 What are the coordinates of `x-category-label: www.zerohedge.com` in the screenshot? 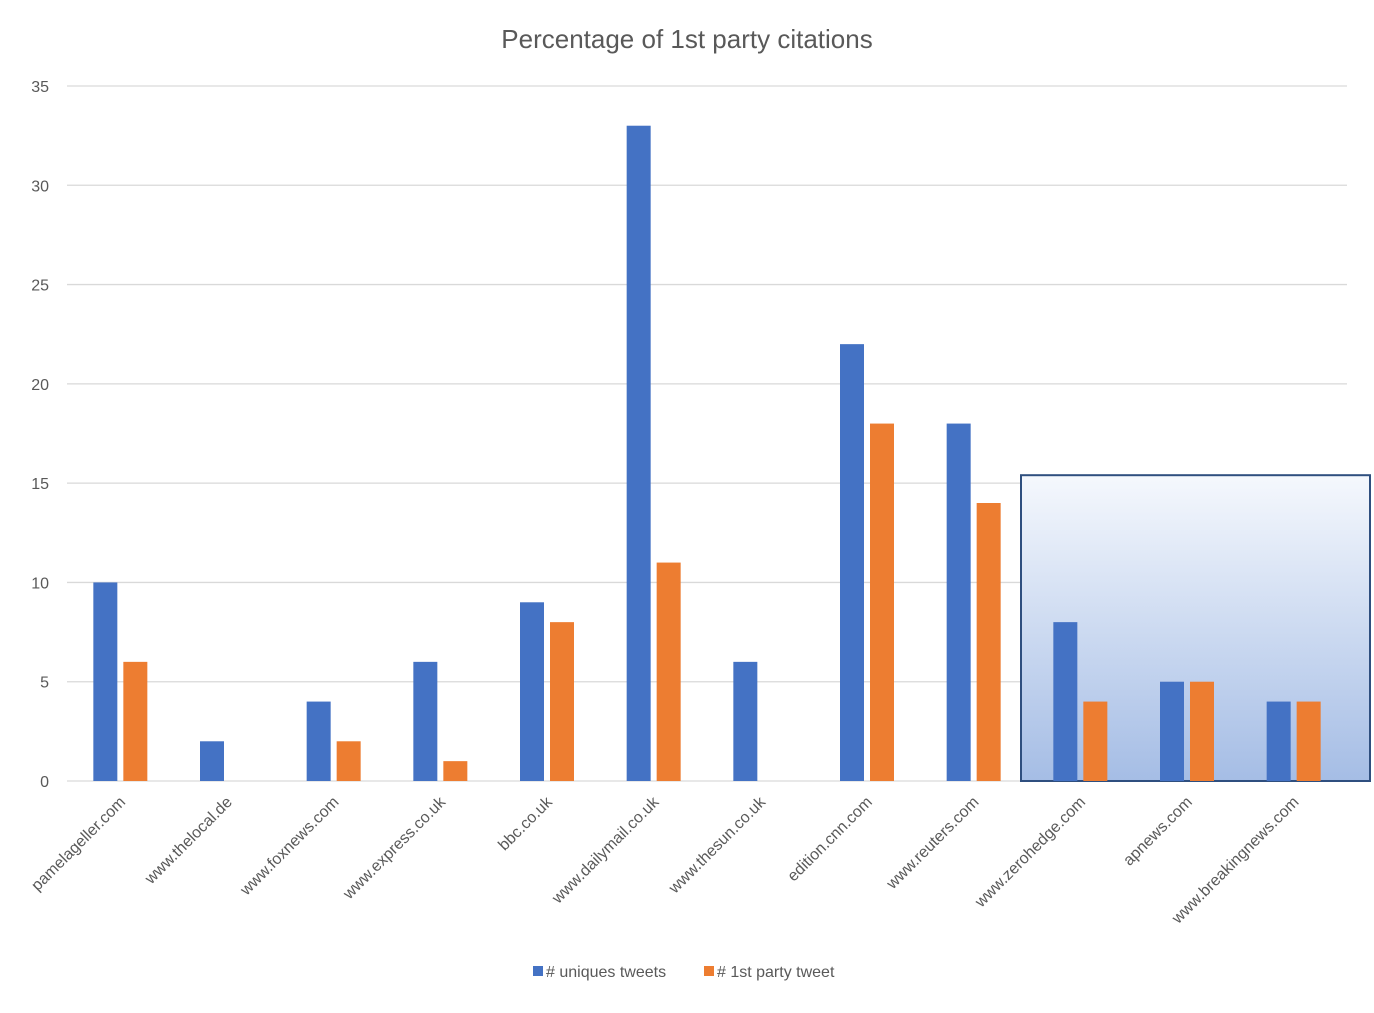 It's located at (1030, 853).